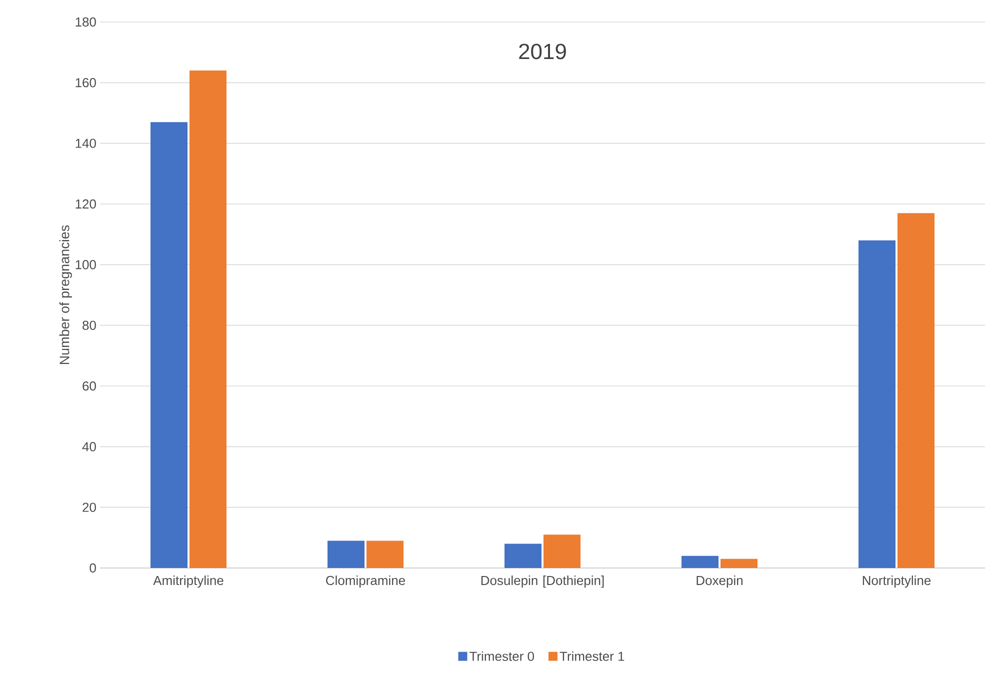 The width and height of the screenshot is (995, 691). Describe the element at coordinates (86, 143) in the screenshot. I see `y-tick-label: 140` at that location.